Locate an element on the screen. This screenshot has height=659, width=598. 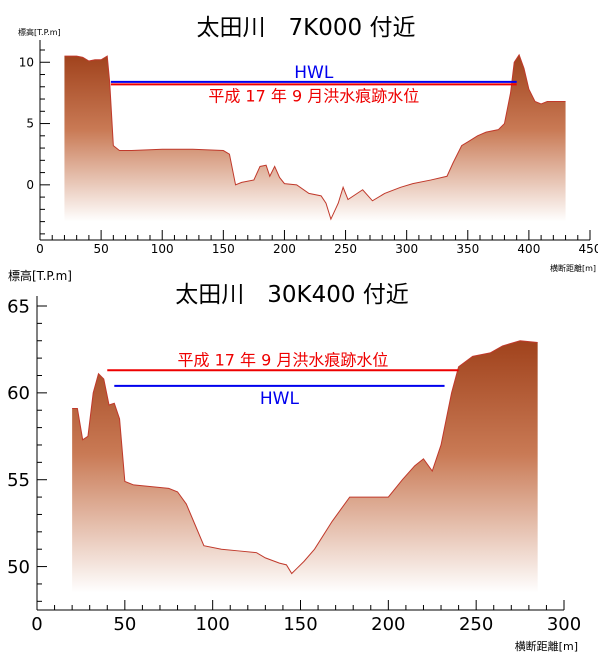
chart1-x-tick-label: 0 is located at coordinates (40, 249).